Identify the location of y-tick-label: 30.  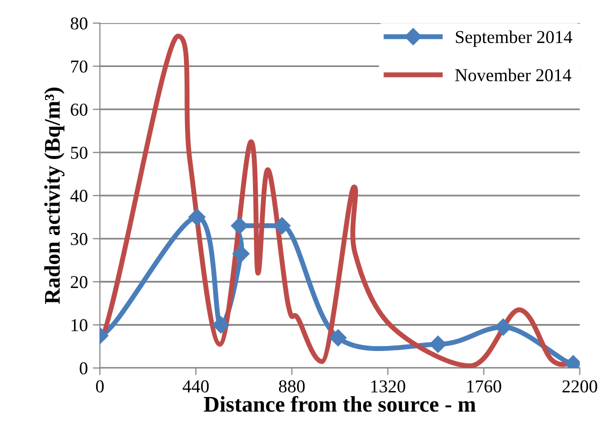
(79, 239).